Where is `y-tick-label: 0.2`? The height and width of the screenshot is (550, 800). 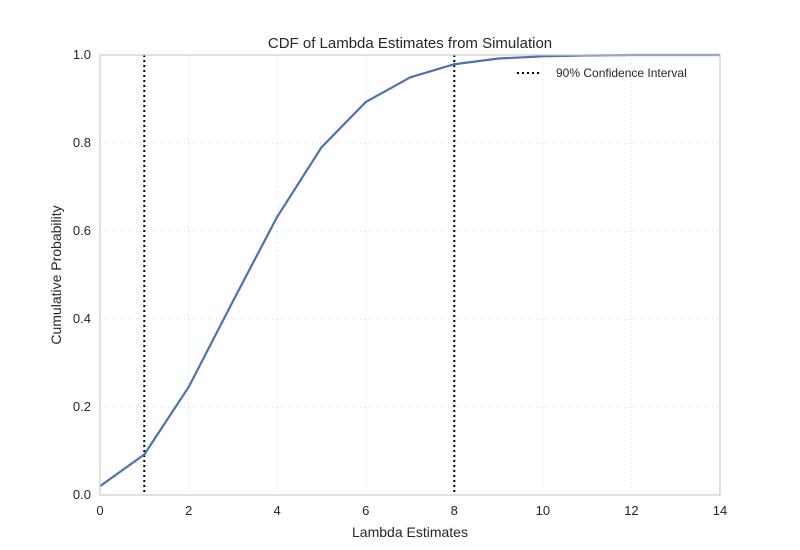 y-tick-label: 0.2 is located at coordinates (82, 406).